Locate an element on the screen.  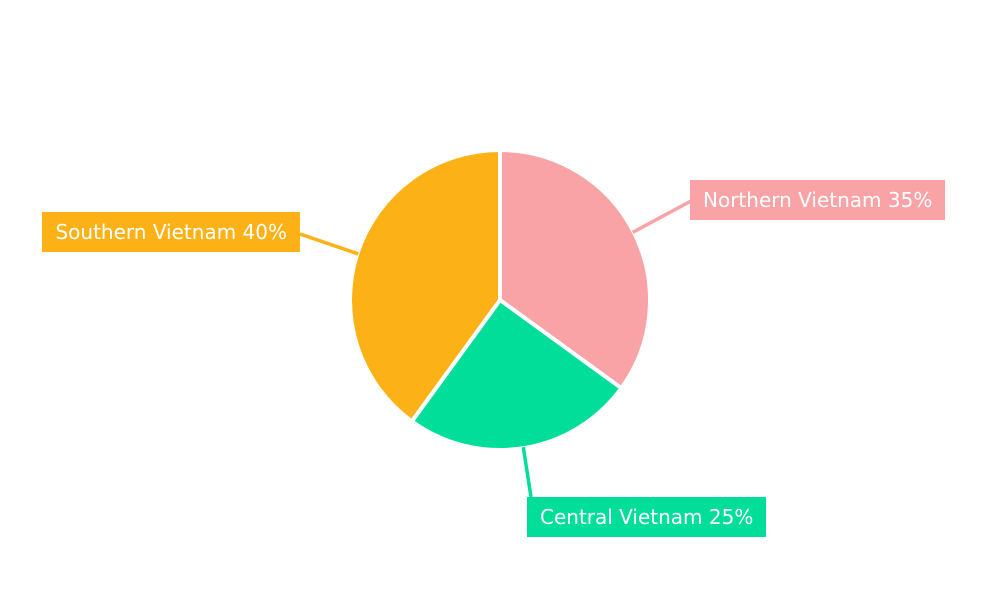
leader-line-central-vietnam is located at coordinates (527, 472).